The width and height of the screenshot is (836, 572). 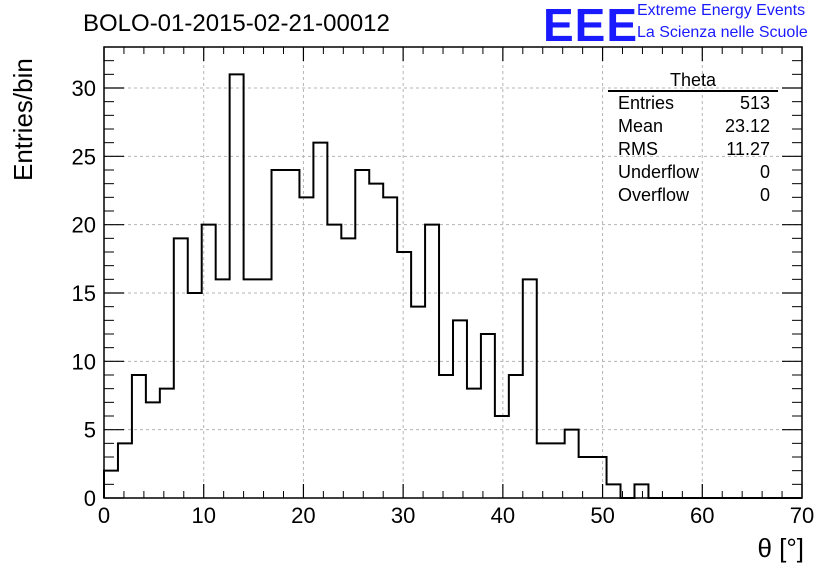 I want to click on stats-row-entries: Entries 513, so click(x=693, y=103).